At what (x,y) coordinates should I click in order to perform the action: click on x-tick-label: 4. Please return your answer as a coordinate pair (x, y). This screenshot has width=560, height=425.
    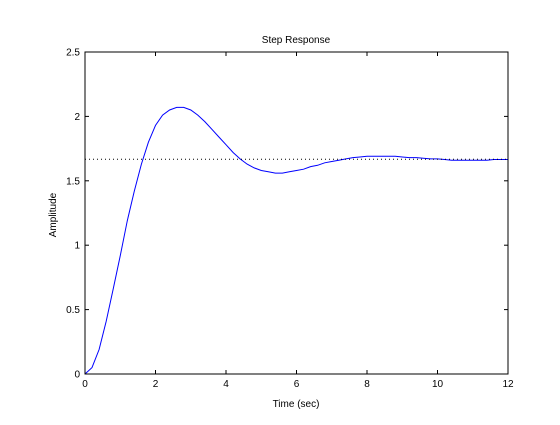
    Looking at the image, I should click on (226, 384).